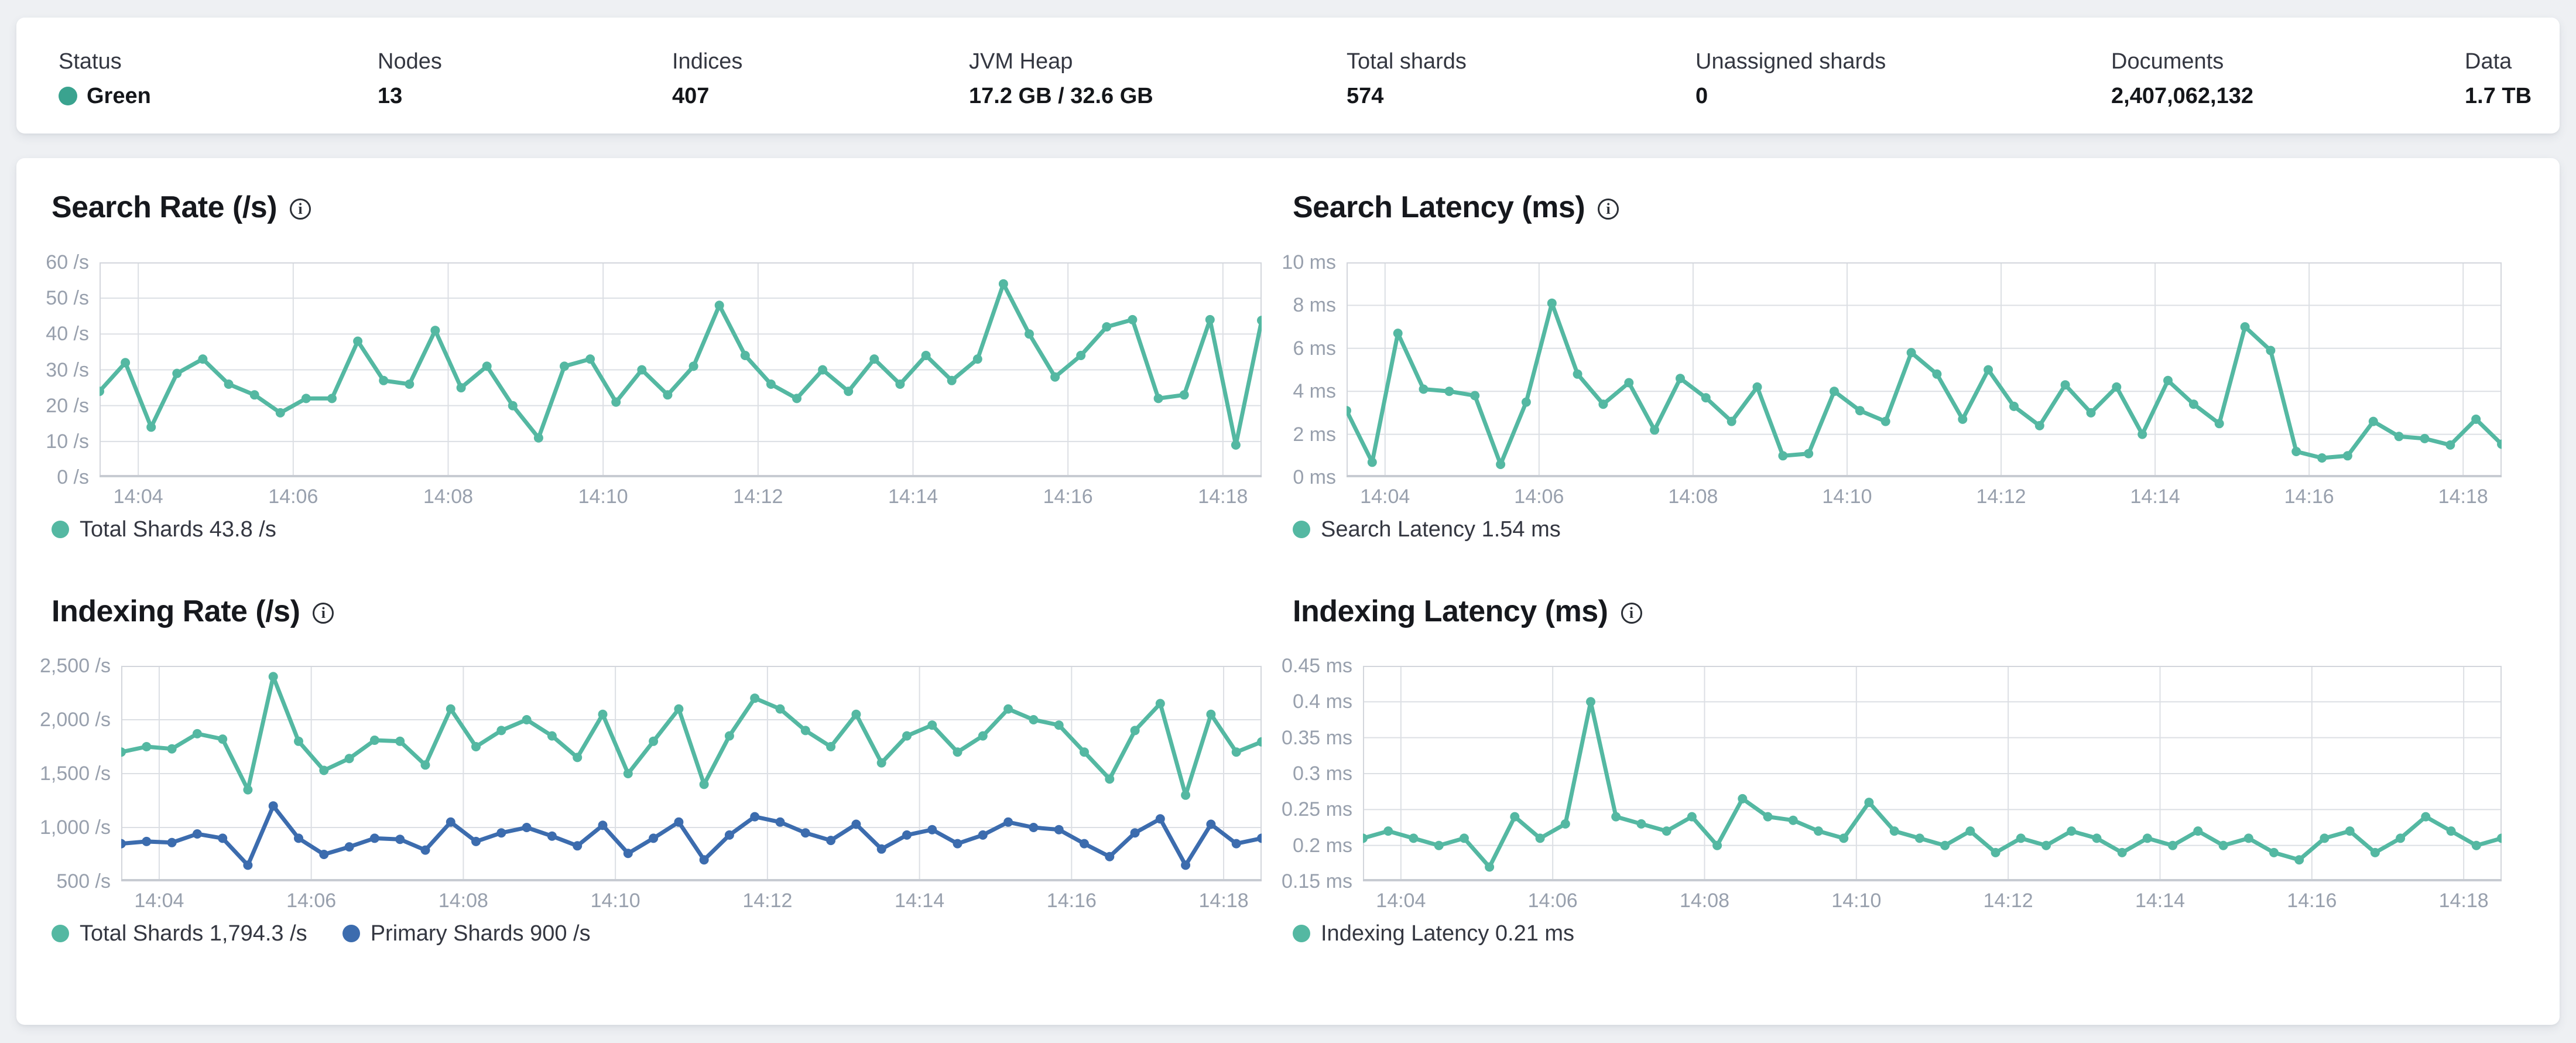 Image resolution: width=2576 pixels, height=1043 pixels. I want to click on chart-legend-indexing-latency: Indexing Latency 0.21 ms, so click(1451, 933).